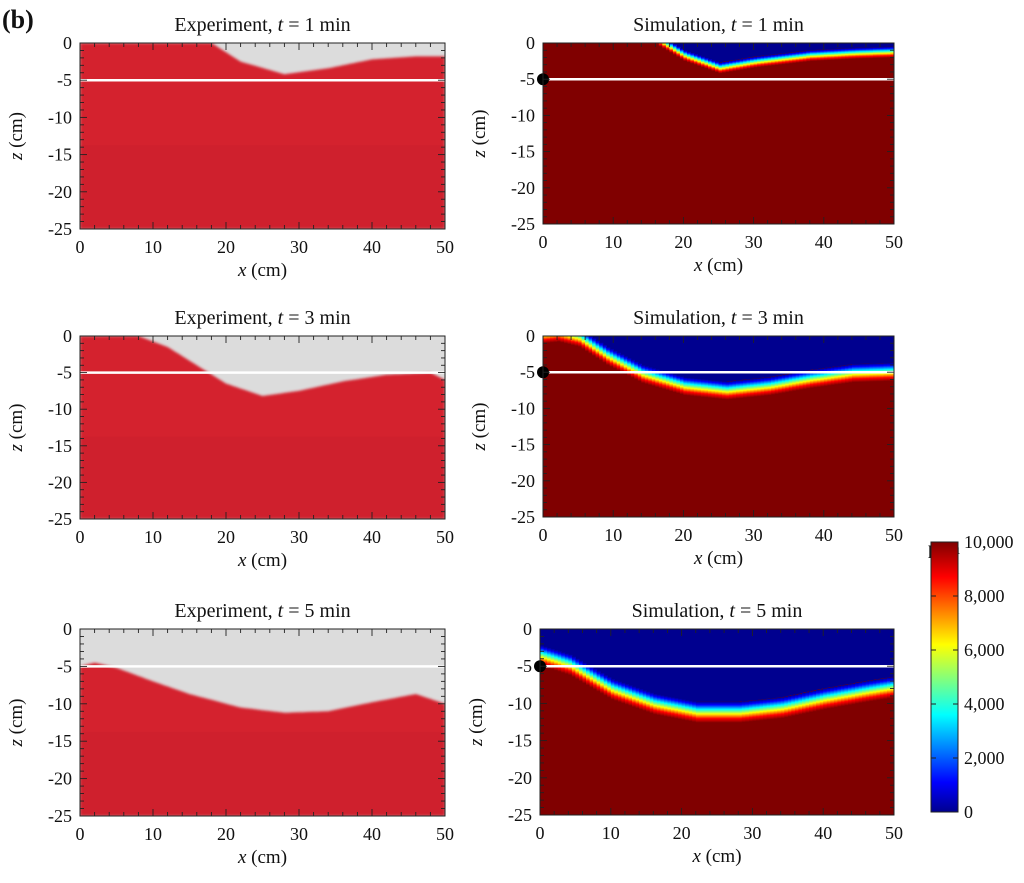 The height and width of the screenshot is (883, 1024). I want to click on colorbar-ticks: 0 2,000 4,000 6,000 8,000 10,000, so click(972, 677).